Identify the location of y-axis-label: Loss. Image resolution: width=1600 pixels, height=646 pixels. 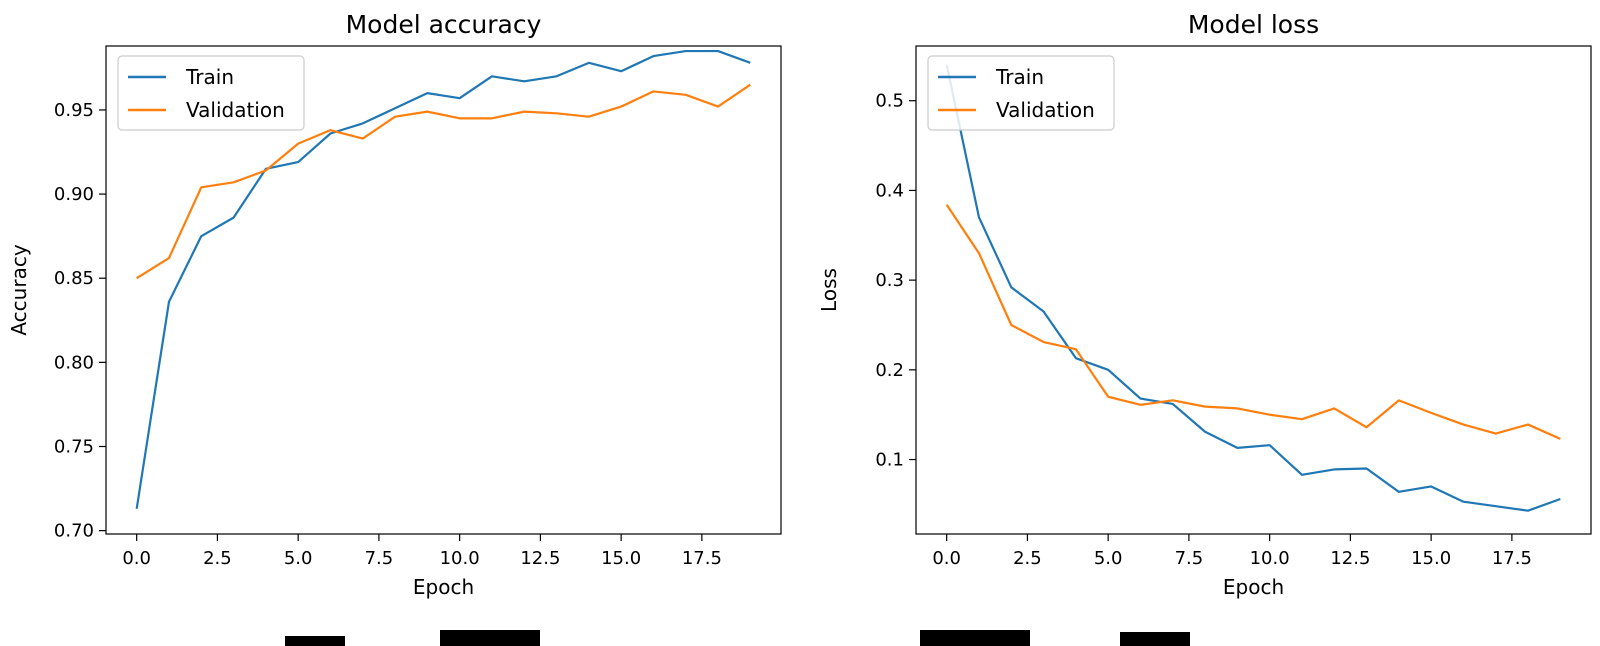
(829, 290).